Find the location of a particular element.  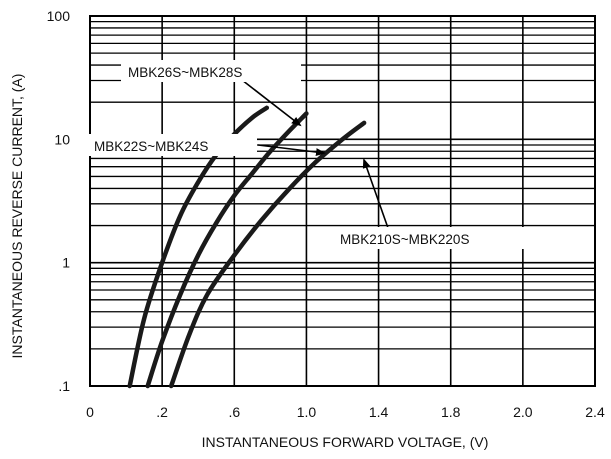

x-axis-label: INSTANTANEOUS FORWARD VOLTAGE, (V) is located at coordinates (345, 442).